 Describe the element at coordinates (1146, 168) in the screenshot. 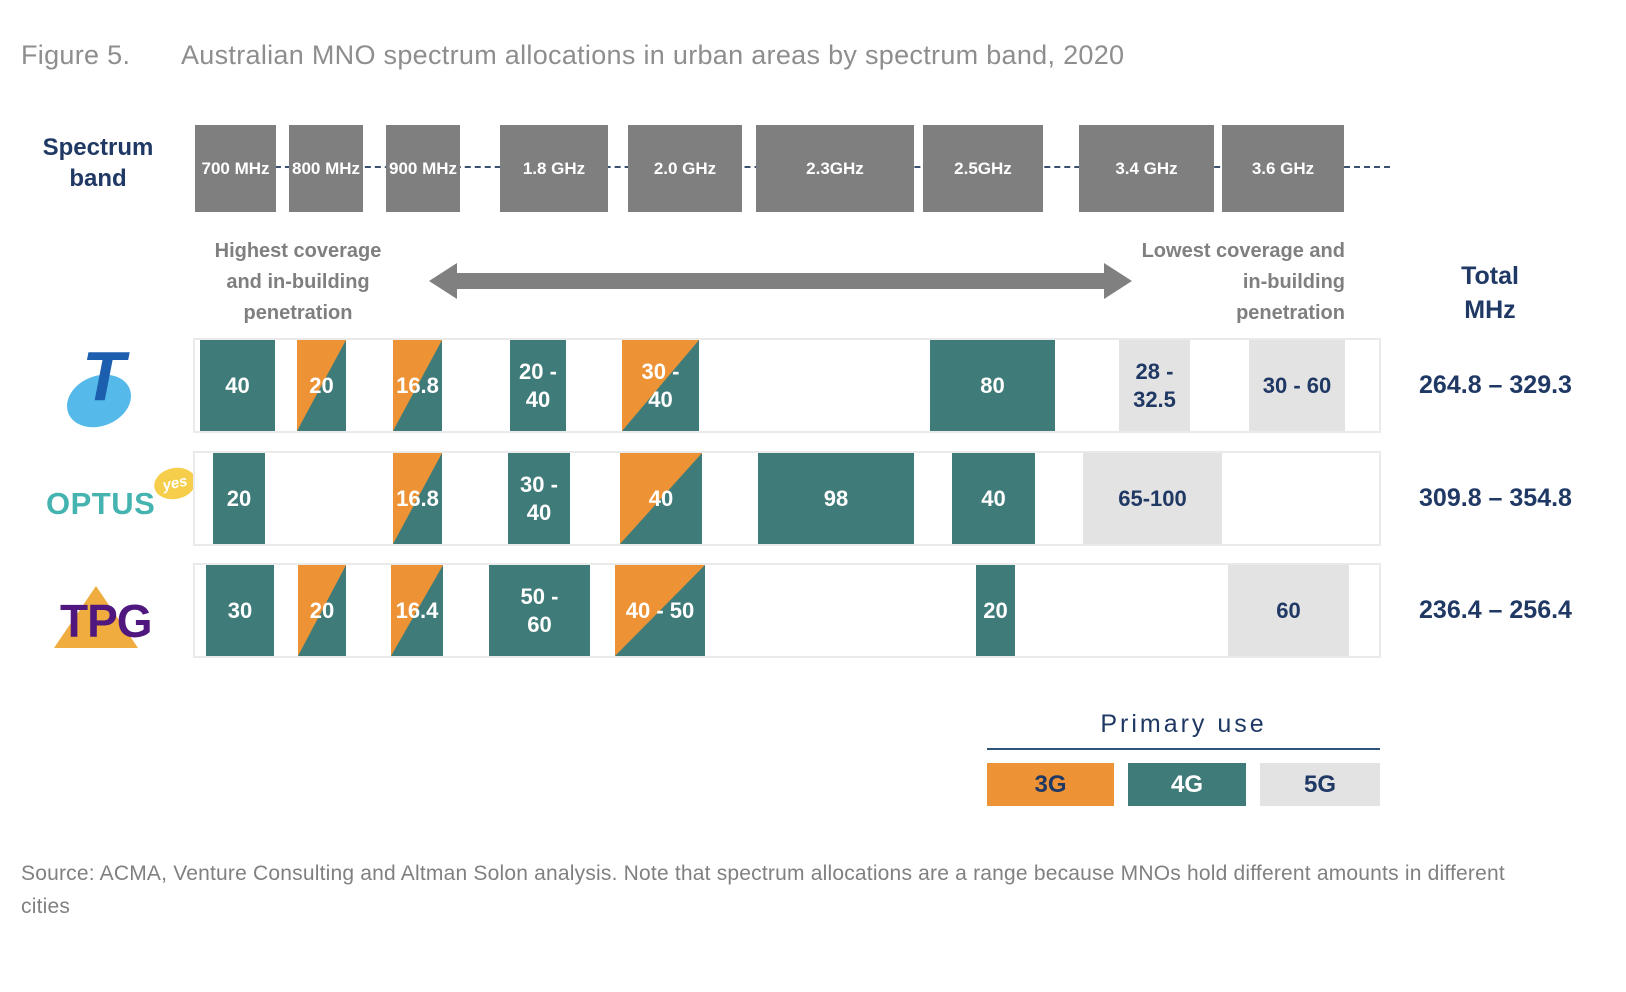

I see `band-box-3-4ghz: 3.4 GHz` at that location.